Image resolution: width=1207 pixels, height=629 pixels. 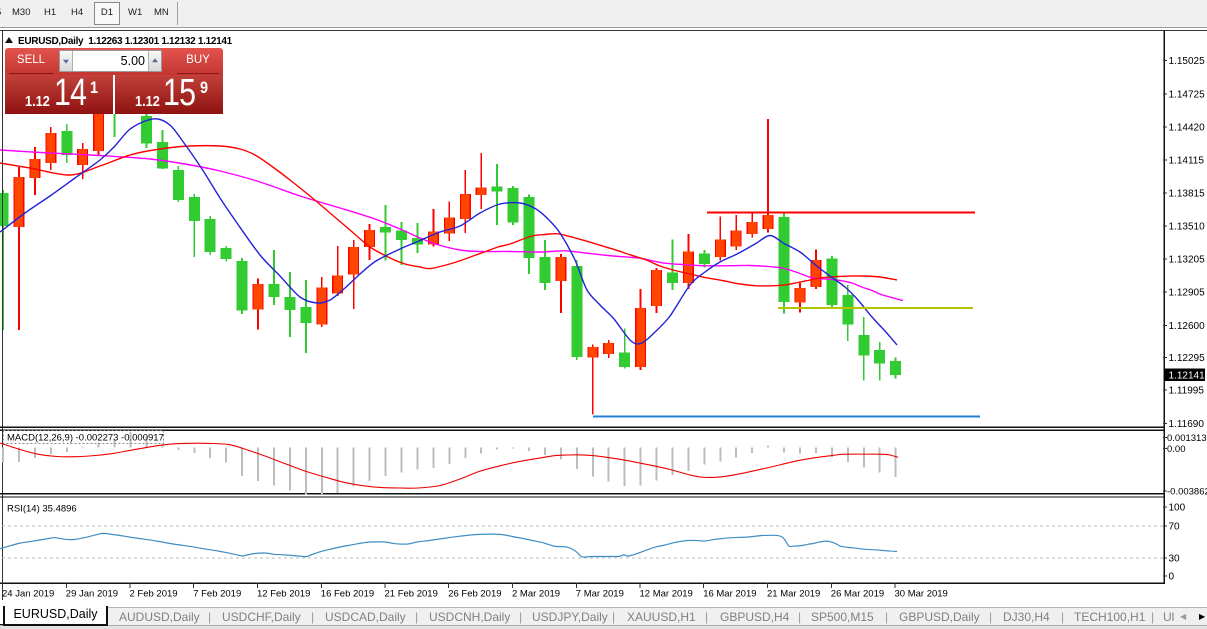 I want to click on svg-text: 12 Feb 2019, so click(x=283, y=594).